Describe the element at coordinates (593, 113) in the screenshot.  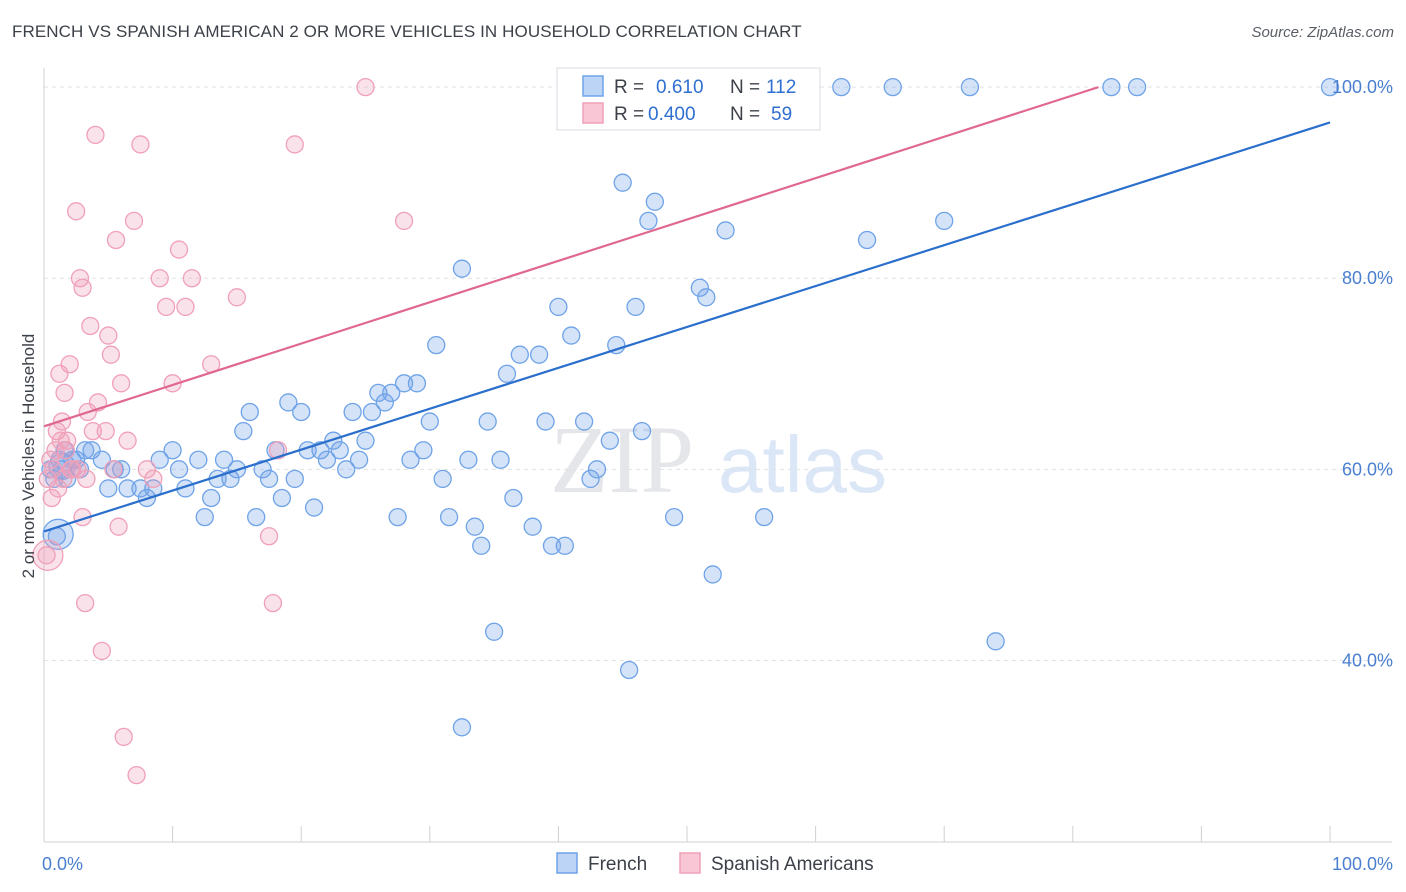
I see `stats-legend-swatch-spanish` at that location.